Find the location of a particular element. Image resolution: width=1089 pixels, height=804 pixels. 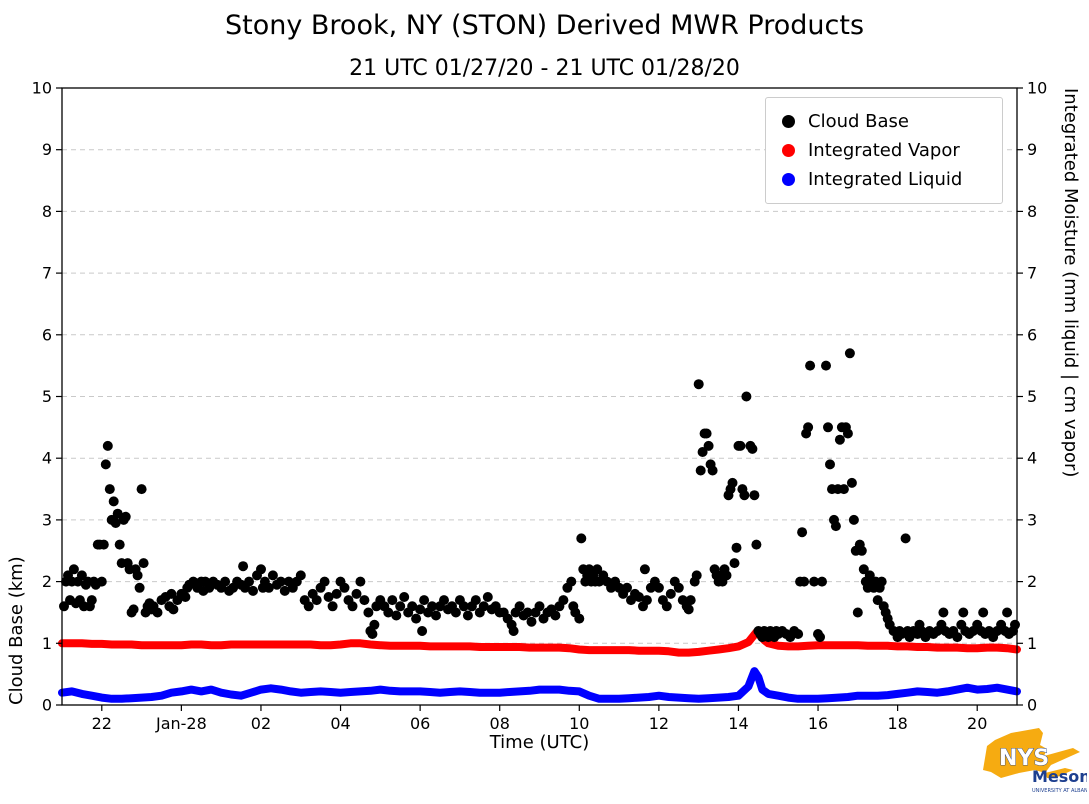

nys-mesonet-logo: NYS Mesonet UNIVERSITY AT ALBANY is located at coordinates (1033, 760).